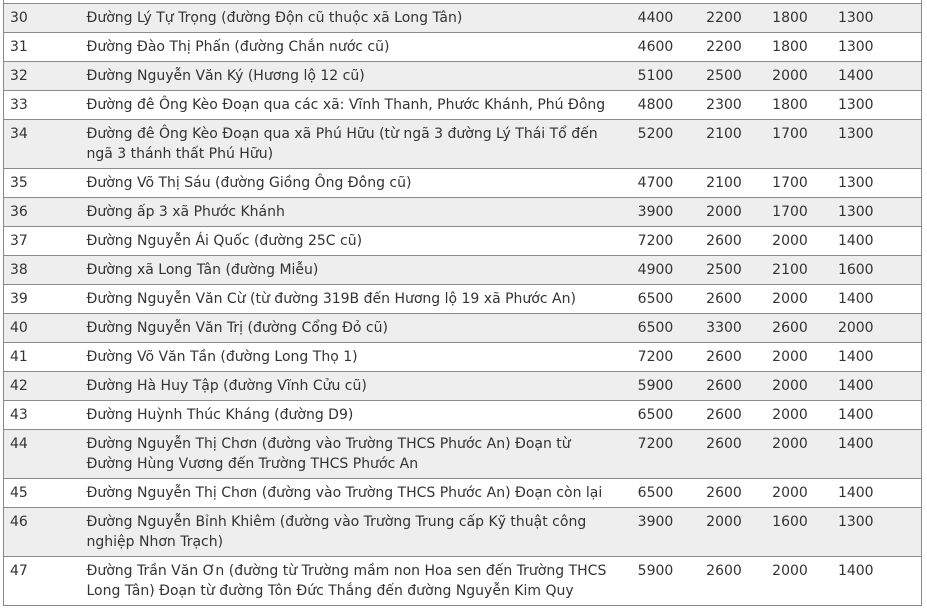 This screenshot has height=615, width=927. Describe the element at coordinates (42, 105) in the screenshot. I see `row-number: 33` at that location.